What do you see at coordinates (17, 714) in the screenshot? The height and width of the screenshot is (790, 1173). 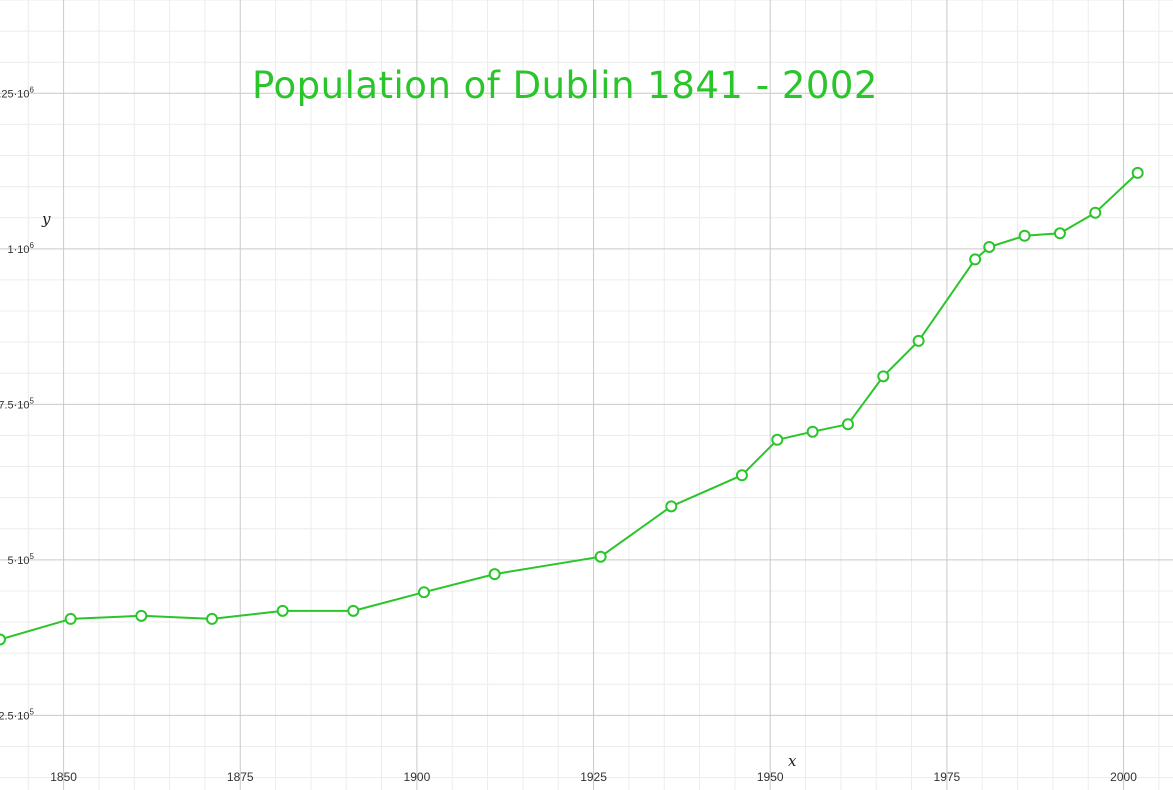 I see `y-tick-label: 2.5·10⁵` at bounding box center [17, 714].